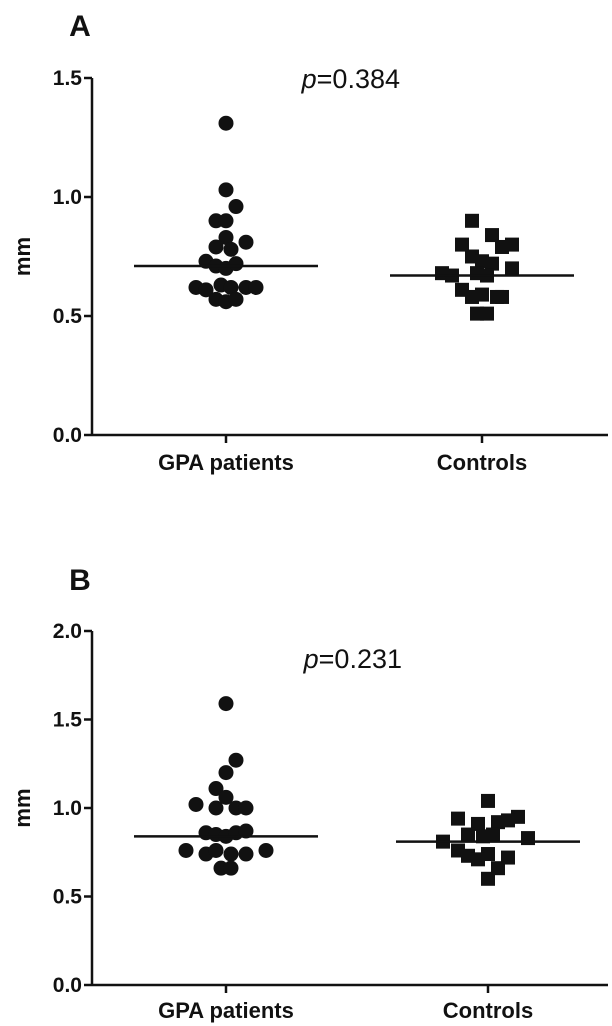 The image size is (612, 1026). What do you see at coordinates (358, 79) in the screenshot?
I see `p-value: =0.384` at bounding box center [358, 79].